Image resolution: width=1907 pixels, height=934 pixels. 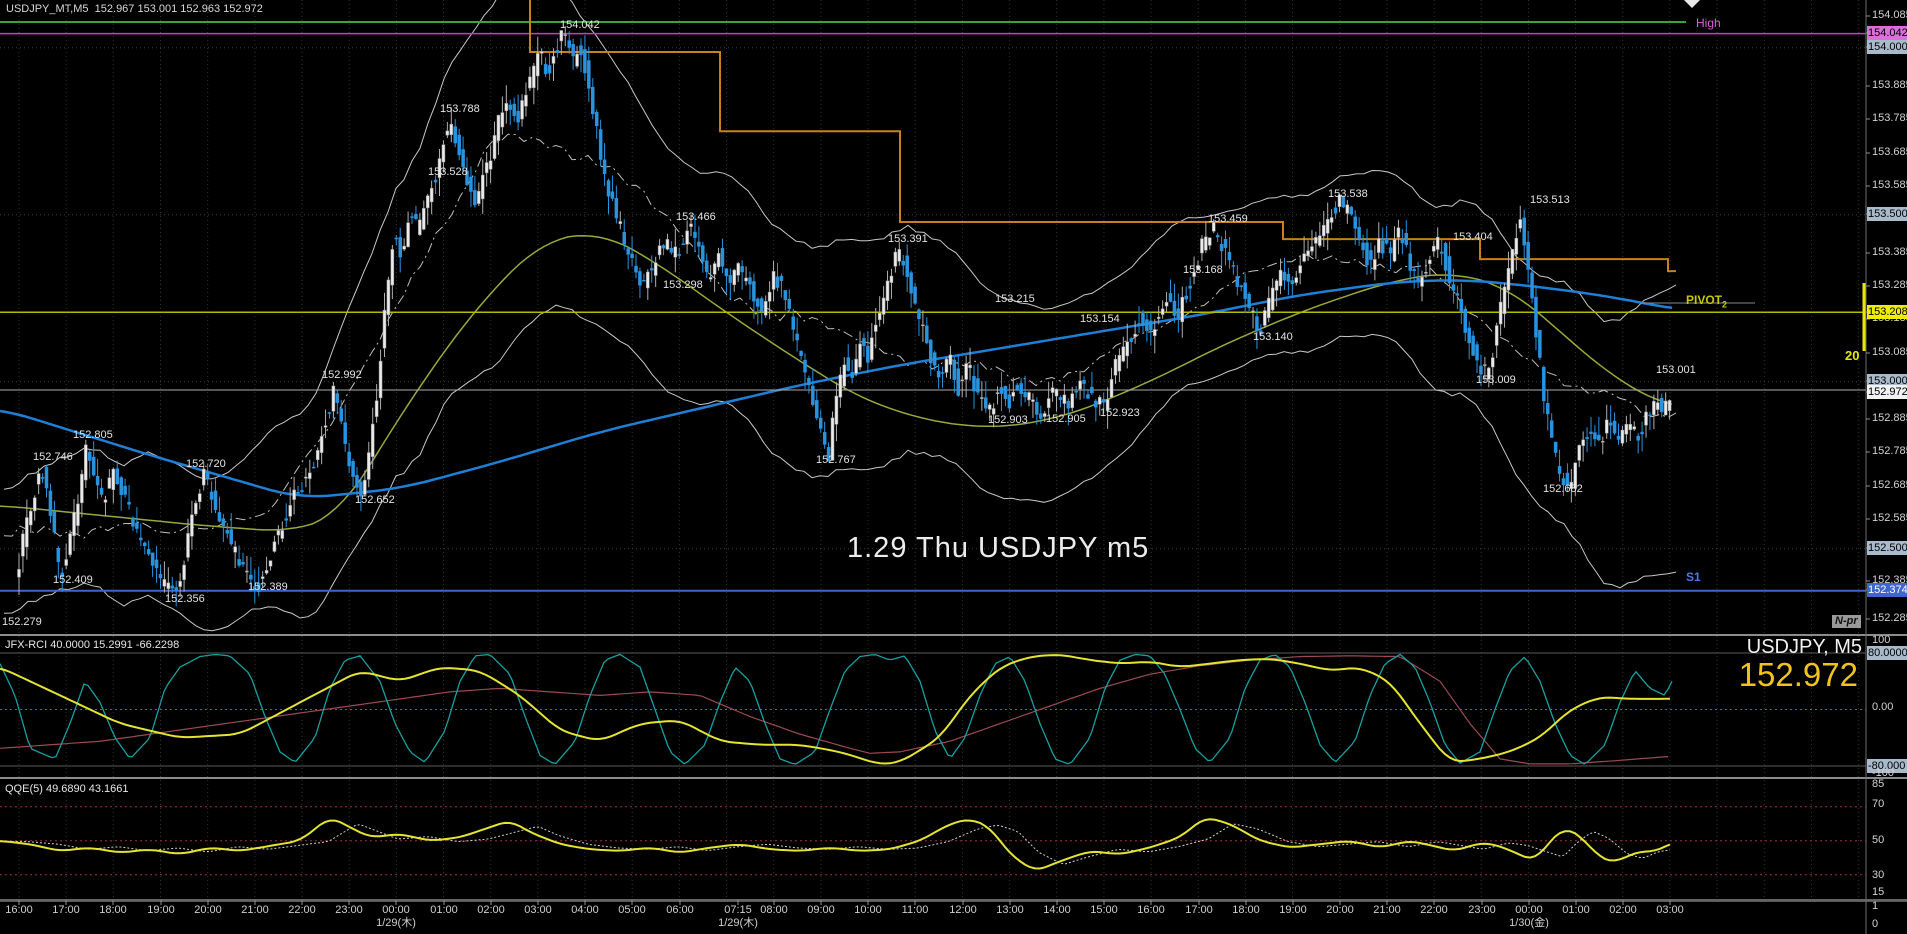 I want to click on time-axis-label: 17:00, so click(x=66, y=910).